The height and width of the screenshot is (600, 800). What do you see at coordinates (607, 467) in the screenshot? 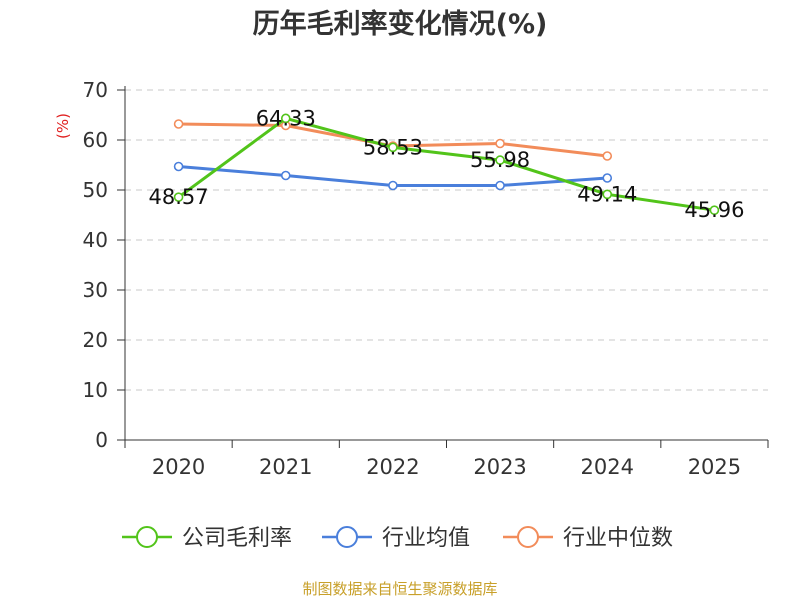
I see `x-tick-label: 2024` at bounding box center [607, 467].